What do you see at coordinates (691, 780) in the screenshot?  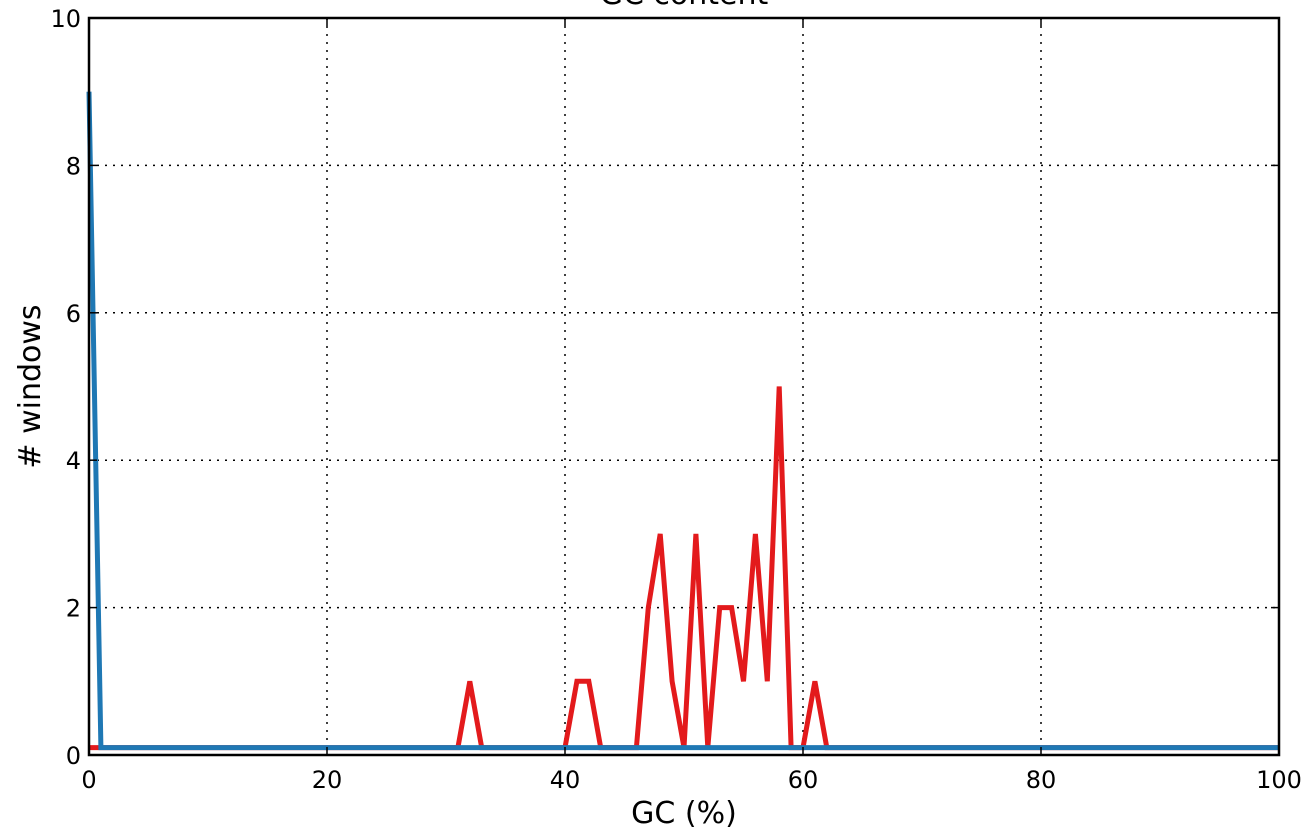 I see `x-tick-labels: 0 20 40 60 80 100` at bounding box center [691, 780].